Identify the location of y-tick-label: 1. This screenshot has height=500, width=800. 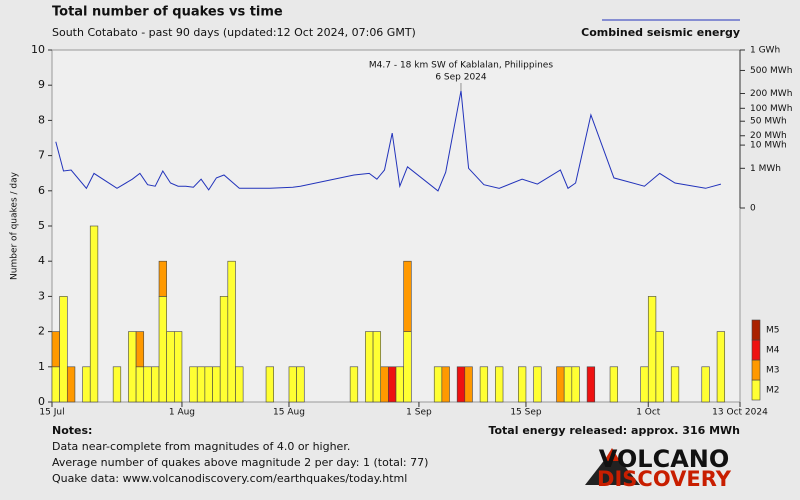
(41, 366).